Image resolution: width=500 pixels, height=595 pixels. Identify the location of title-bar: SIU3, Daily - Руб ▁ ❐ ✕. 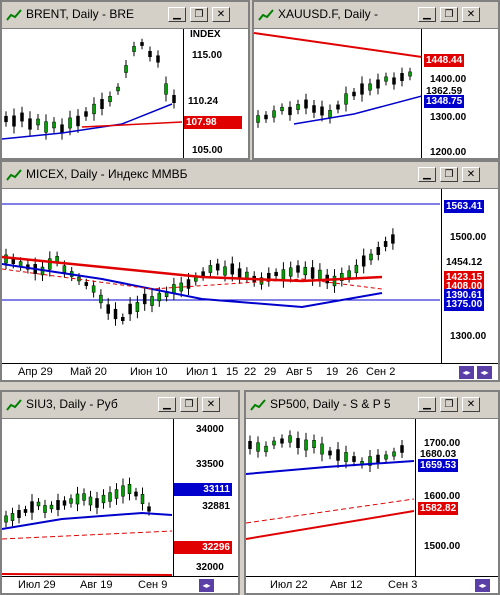
(120, 405).